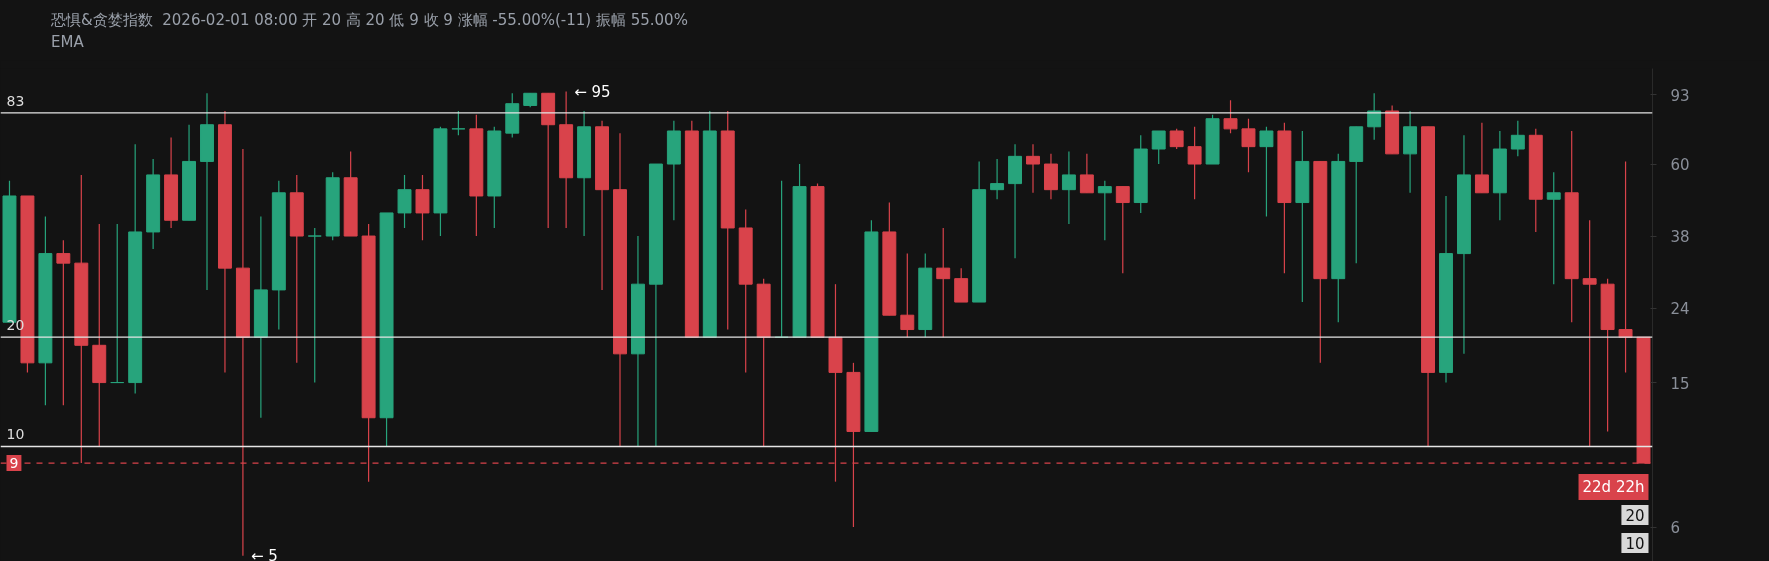 The image size is (1769, 561). I want to click on y-tick-label: 60, so click(1680, 165).